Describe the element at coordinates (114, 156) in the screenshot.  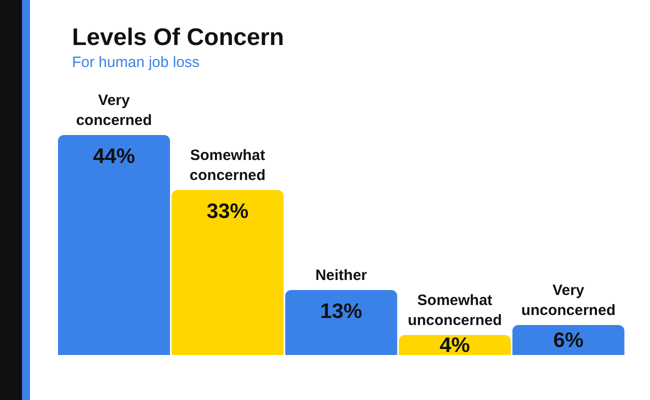
I see `data-label: 44%` at that location.